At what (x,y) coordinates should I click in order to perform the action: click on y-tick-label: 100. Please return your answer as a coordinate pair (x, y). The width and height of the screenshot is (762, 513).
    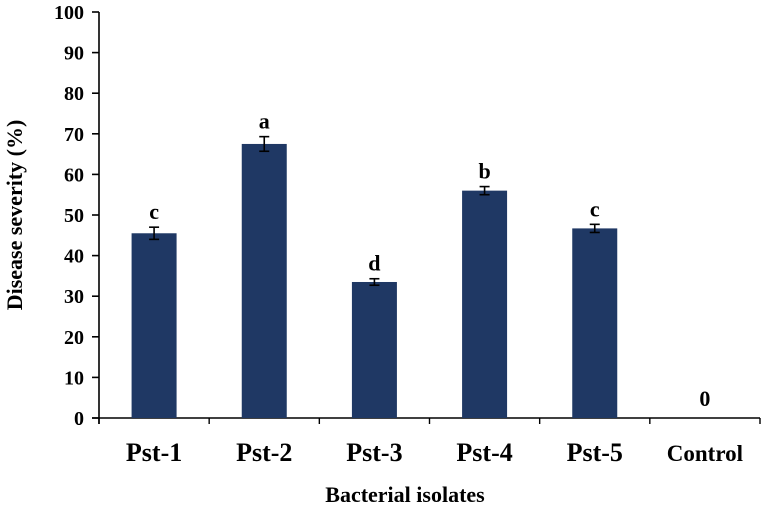
    Looking at the image, I should click on (69, 13).